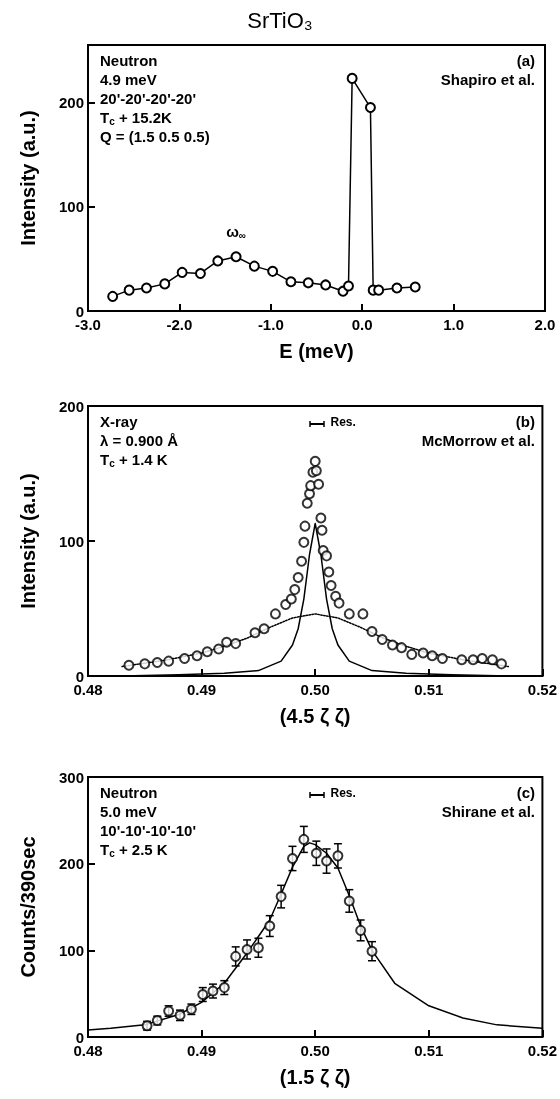 The width and height of the screenshot is (560, 1099). What do you see at coordinates (148, 98) in the screenshot?
I see `annotation: 20'-20'-20'-20'` at bounding box center [148, 98].